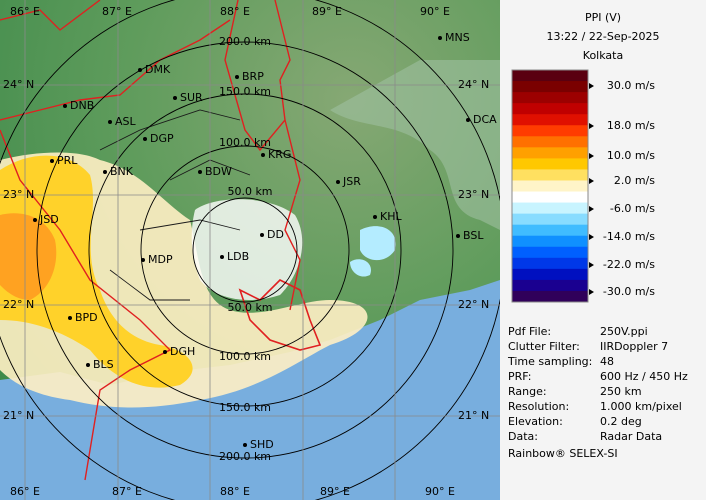  What do you see at coordinates (253, 76) in the screenshot?
I see `city-label: BRP` at bounding box center [253, 76].